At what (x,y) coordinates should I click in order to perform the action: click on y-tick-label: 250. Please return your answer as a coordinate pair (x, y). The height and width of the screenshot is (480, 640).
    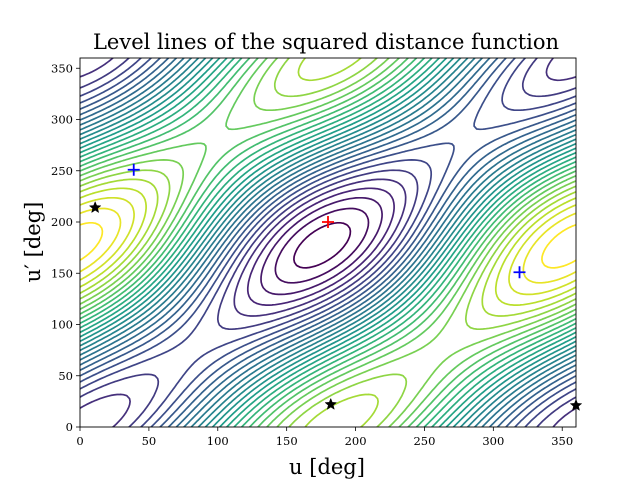
    Looking at the image, I should click on (62, 171).